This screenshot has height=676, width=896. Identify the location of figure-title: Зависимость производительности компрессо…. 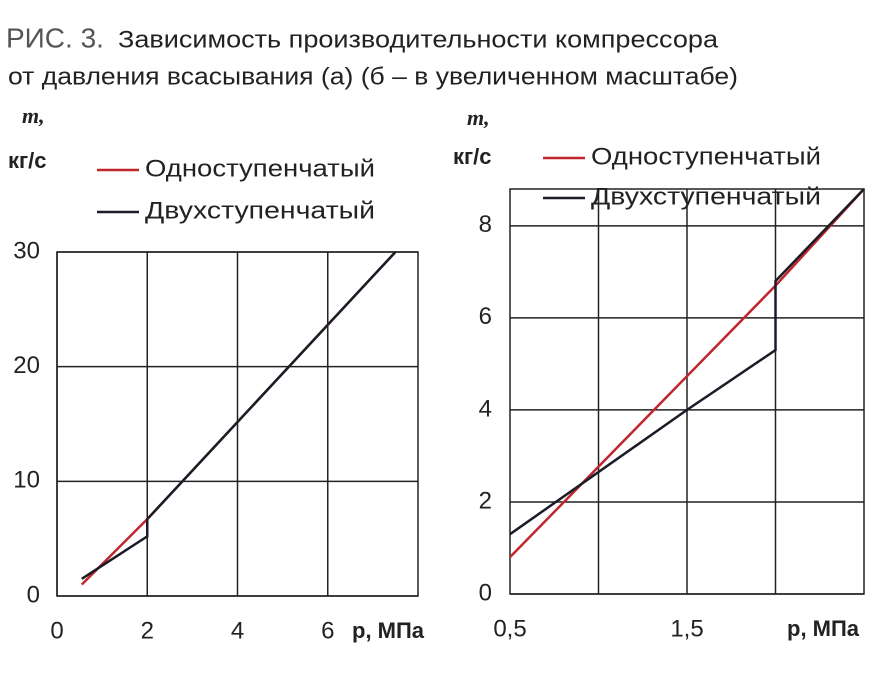
(418, 39).